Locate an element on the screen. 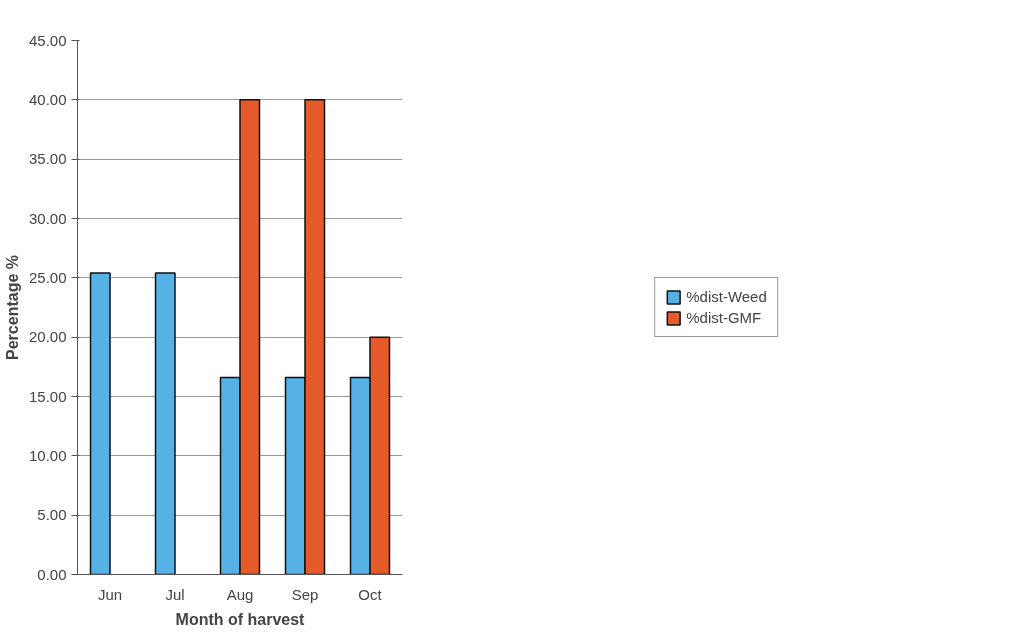  y-axis-title: Percentage % is located at coordinates (12, 307).